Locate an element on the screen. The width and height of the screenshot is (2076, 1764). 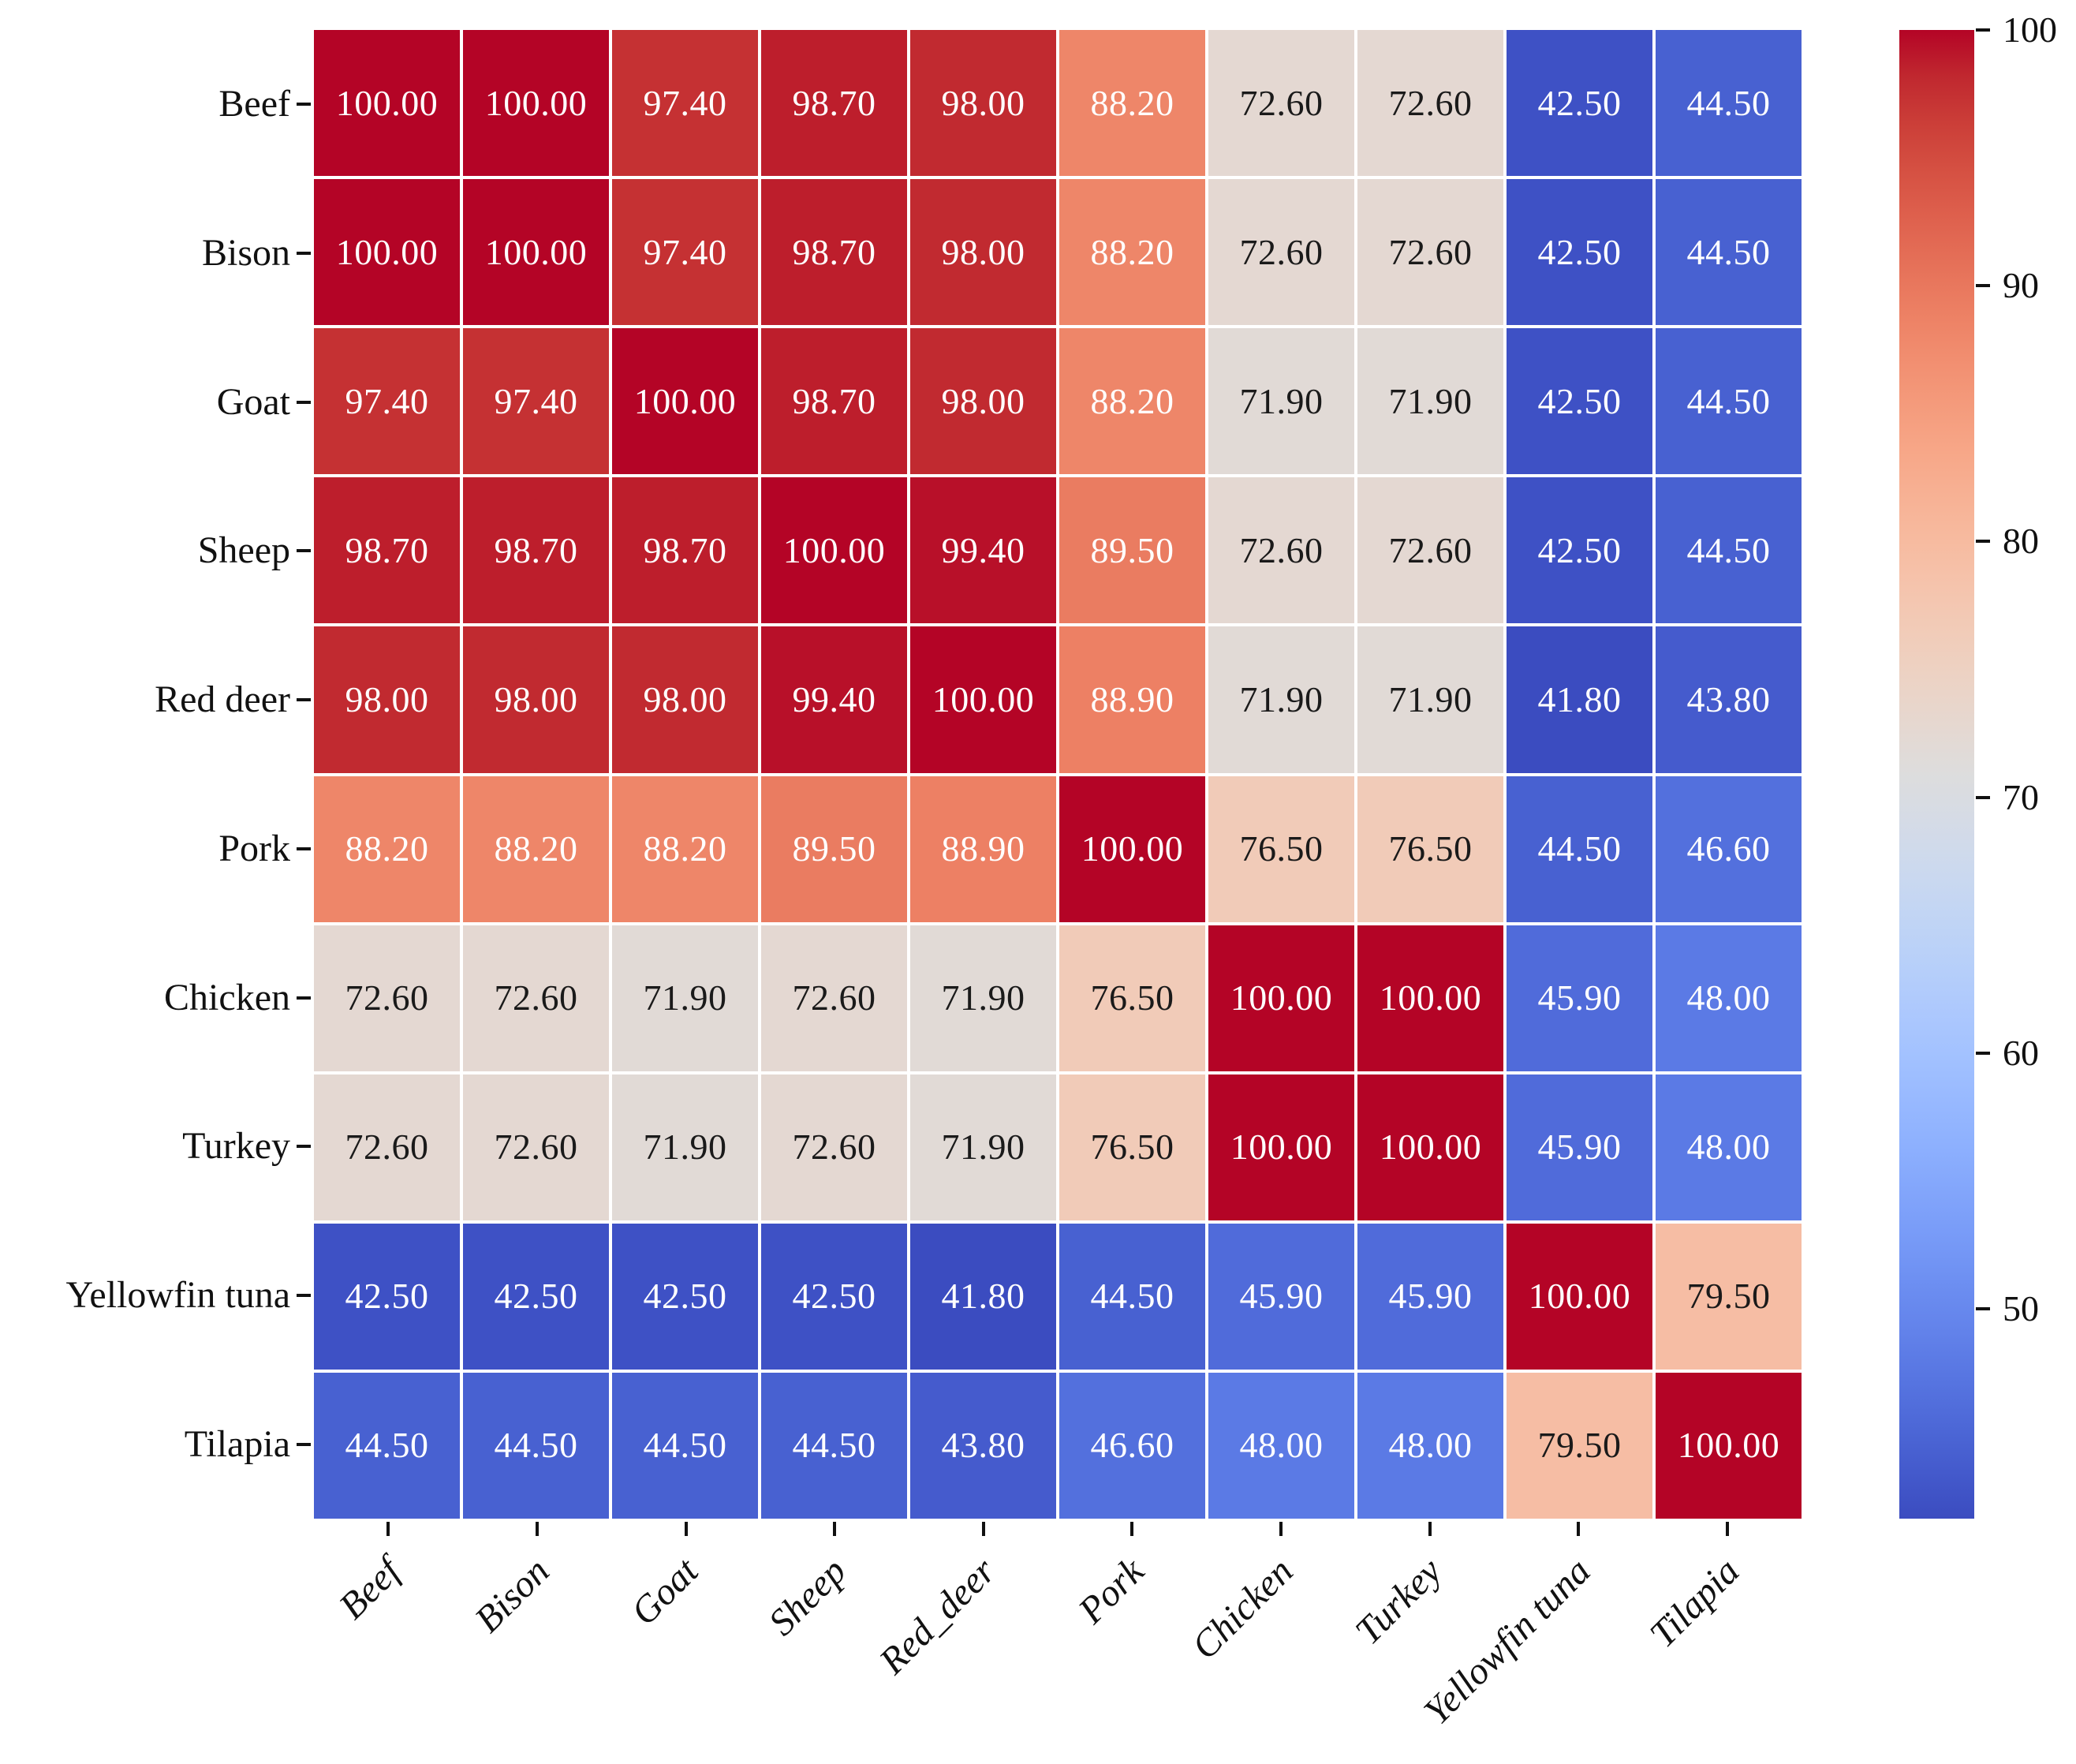
colorbar-tick-label: 60 is located at coordinates (2021, 1052).